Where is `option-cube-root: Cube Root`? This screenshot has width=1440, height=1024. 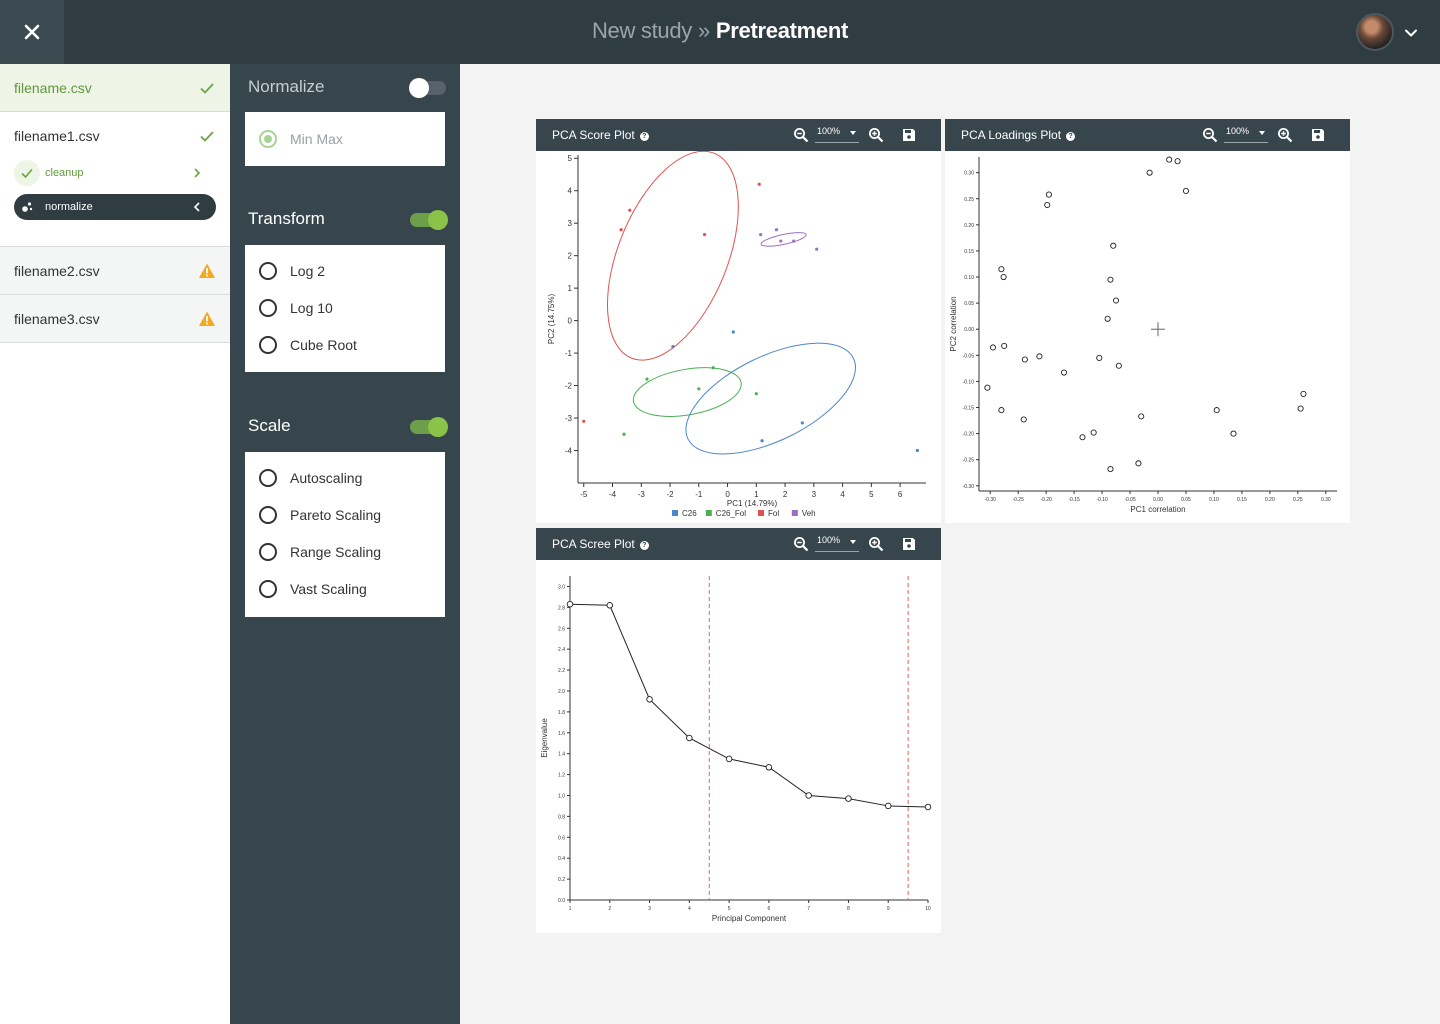
option-cube-root: Cube Root is located at coordinates (345, 344).